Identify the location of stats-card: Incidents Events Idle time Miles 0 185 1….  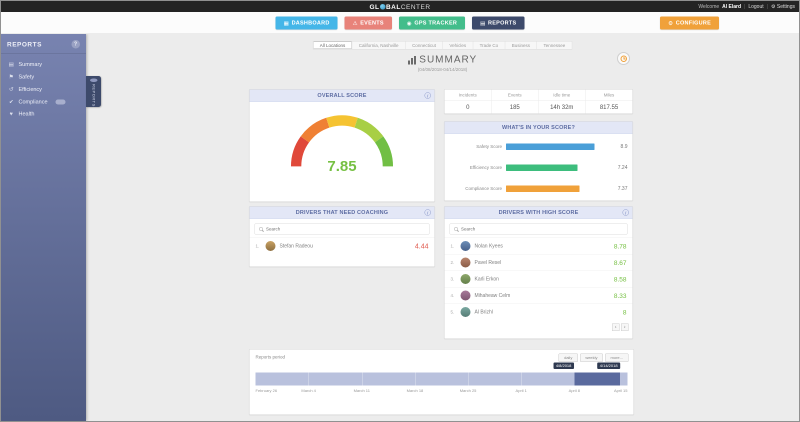
(538, 101).